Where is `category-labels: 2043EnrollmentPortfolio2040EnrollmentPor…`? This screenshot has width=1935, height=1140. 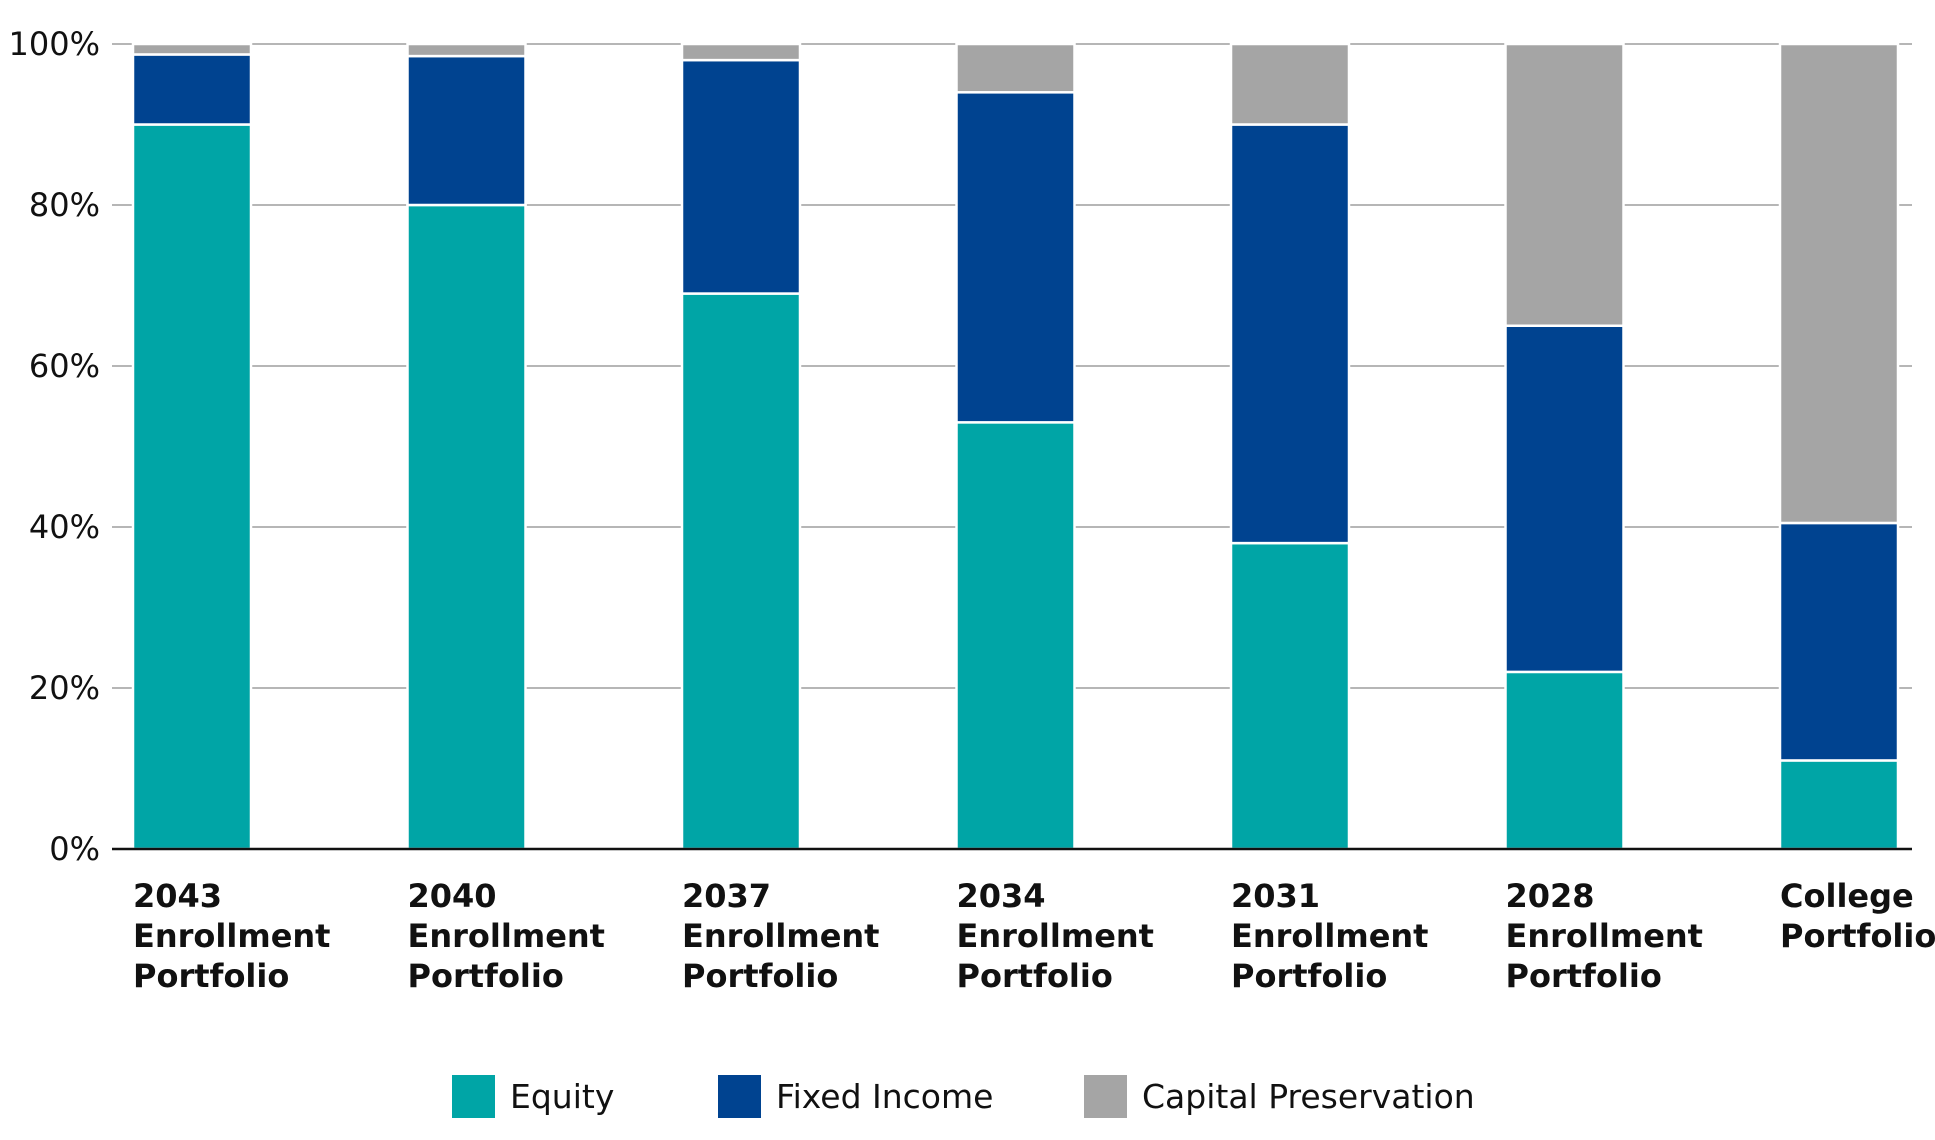 category-labels: 2043EnrollmentPortfolio2040EnrollmentPor… is located at coordinates (1034, 936).